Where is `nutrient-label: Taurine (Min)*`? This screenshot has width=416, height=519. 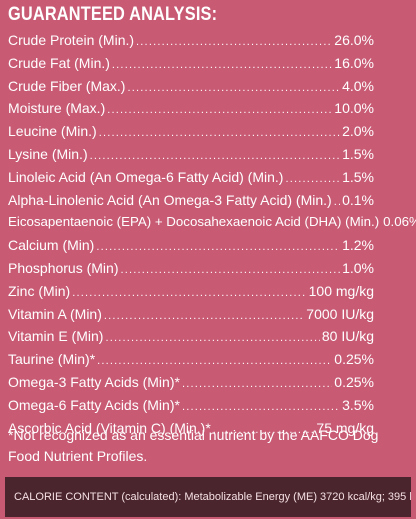
nutrient-label: Taurine (Min)* is located at coordinates (52, 359).